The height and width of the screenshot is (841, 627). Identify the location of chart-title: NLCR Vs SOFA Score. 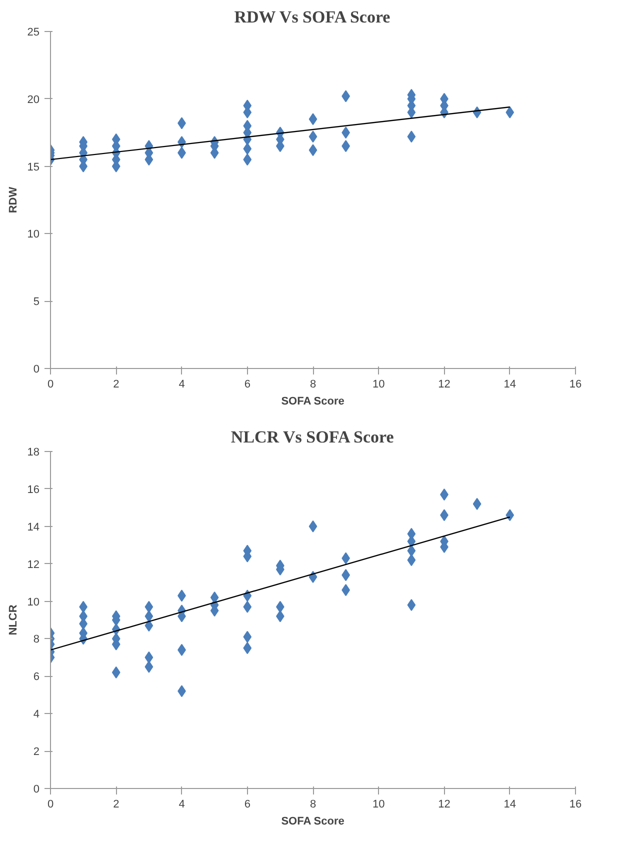
(312, 437).